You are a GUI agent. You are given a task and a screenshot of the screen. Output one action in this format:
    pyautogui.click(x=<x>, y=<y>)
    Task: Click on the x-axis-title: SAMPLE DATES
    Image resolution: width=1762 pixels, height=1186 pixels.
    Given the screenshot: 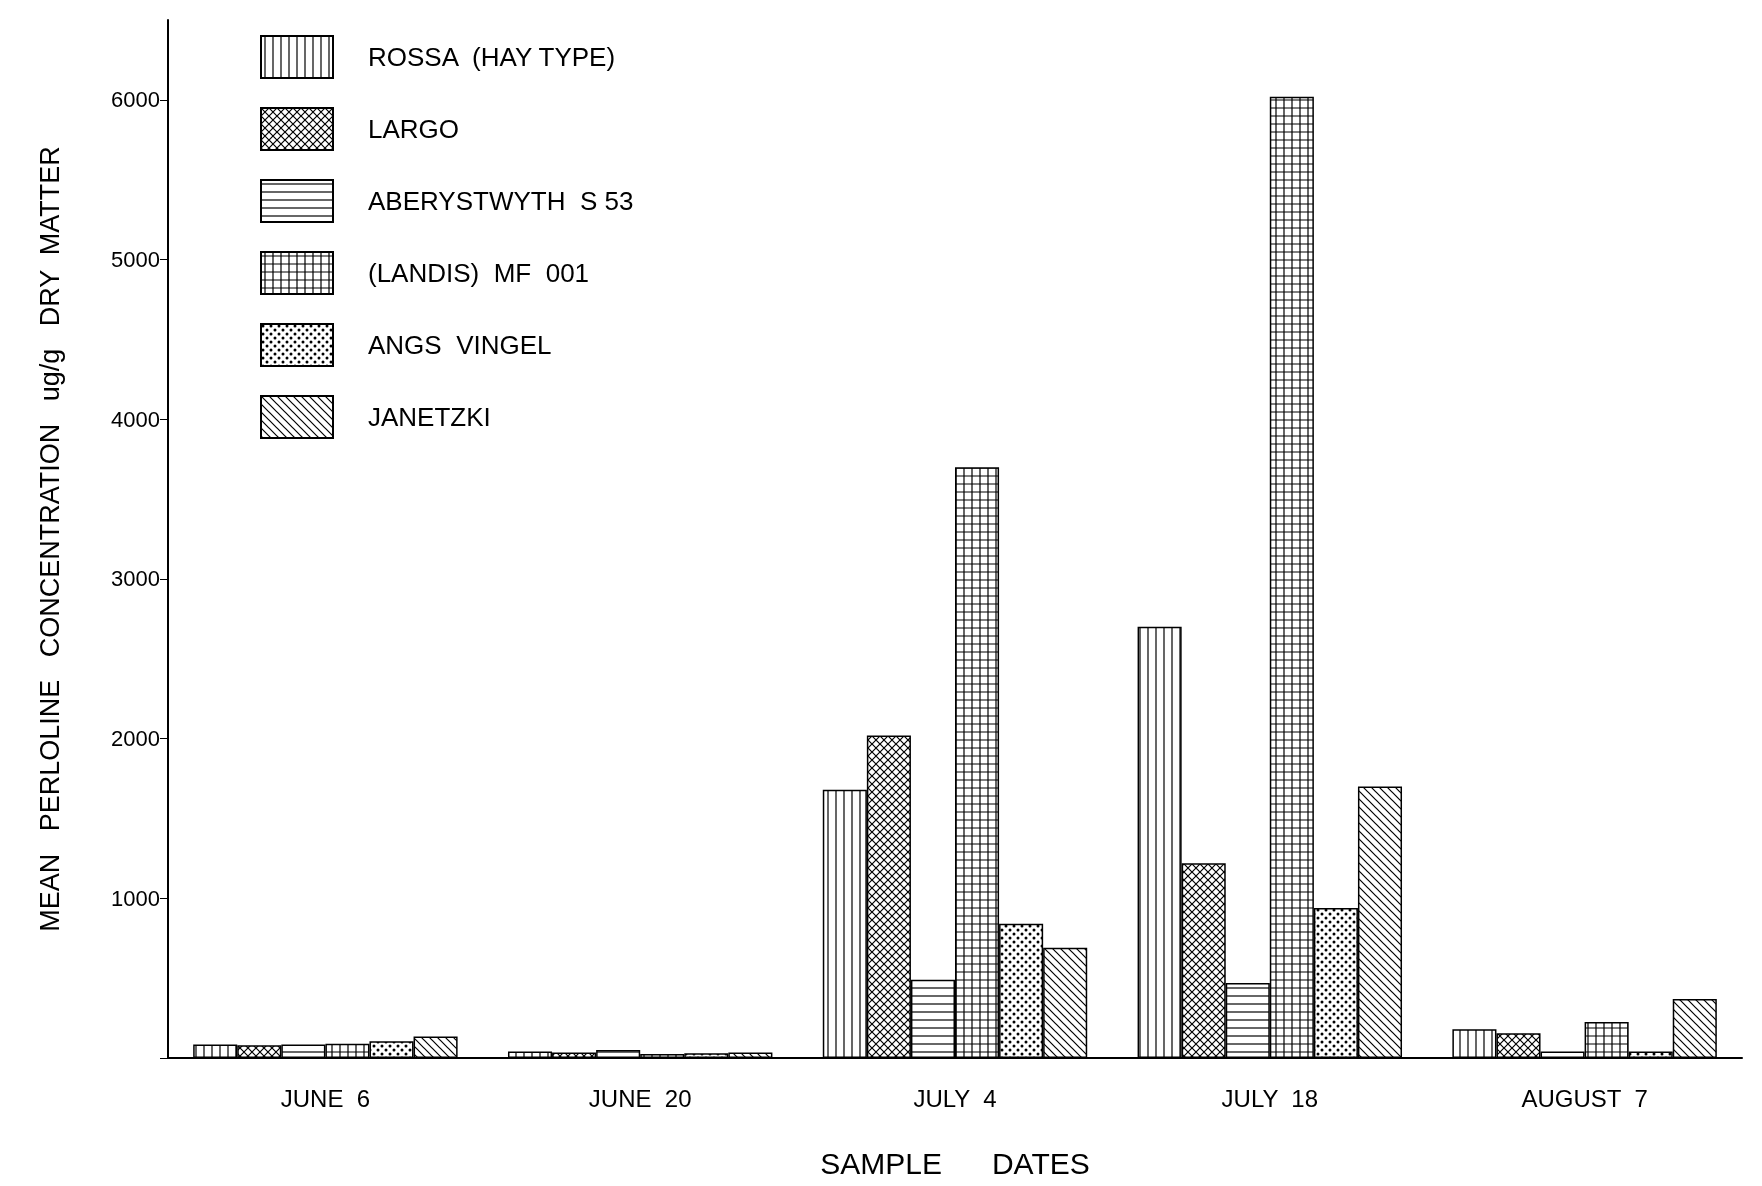 What is the action you would take?
    pyautogui.click(x=955, y=1163)
    